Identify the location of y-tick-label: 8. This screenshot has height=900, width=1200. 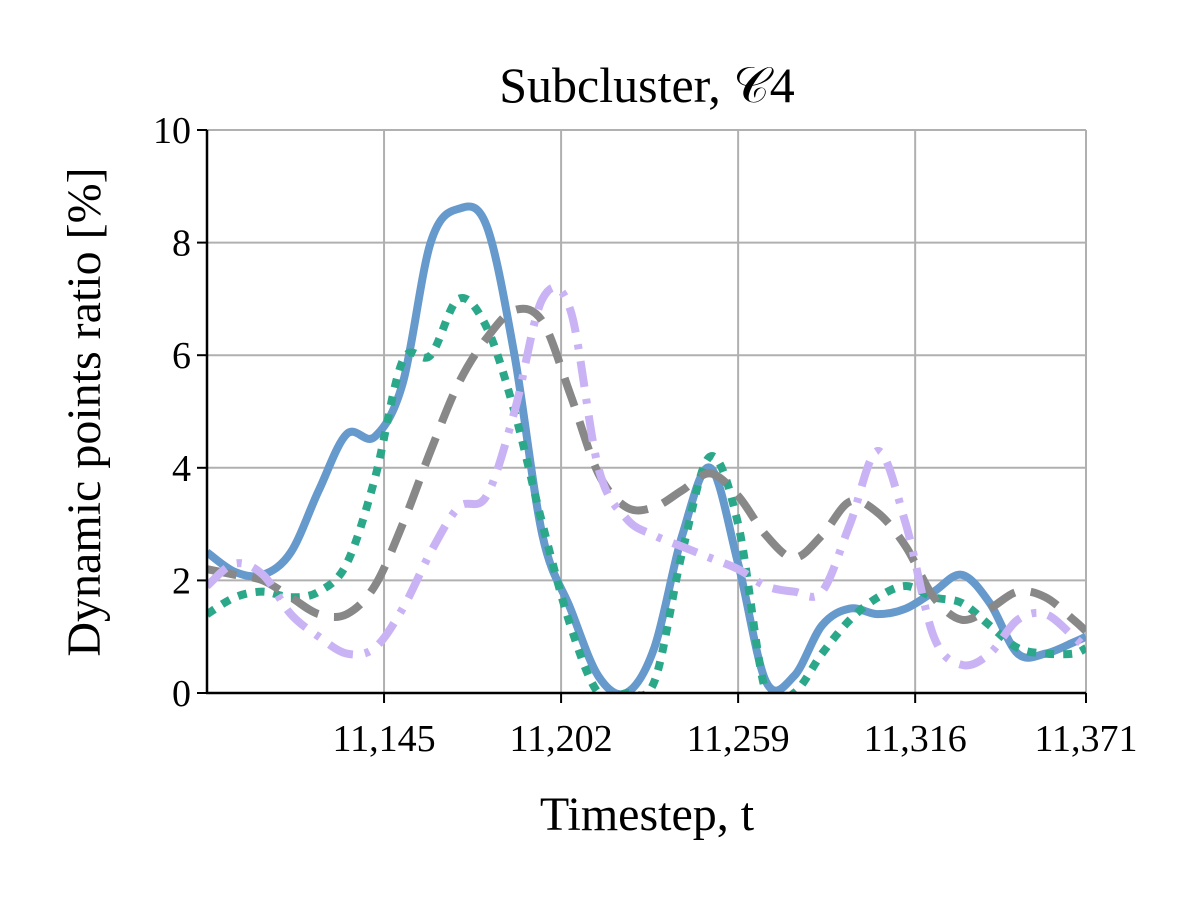
(181, 244).